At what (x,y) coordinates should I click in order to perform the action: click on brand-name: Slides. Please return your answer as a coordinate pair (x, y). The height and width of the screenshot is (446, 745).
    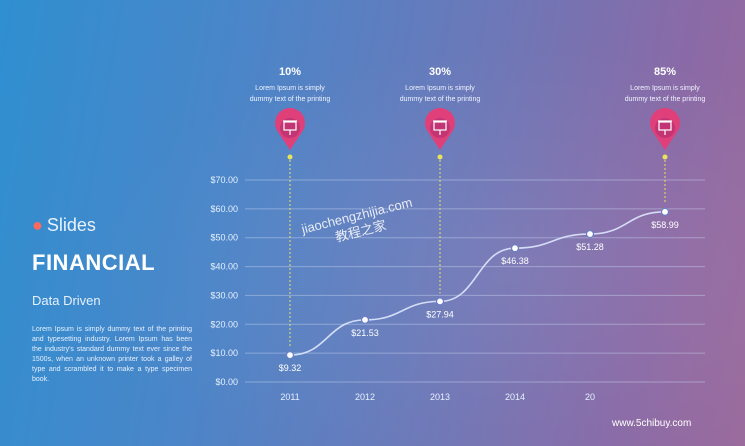
    Looking at the image, I should click on (71, 225).